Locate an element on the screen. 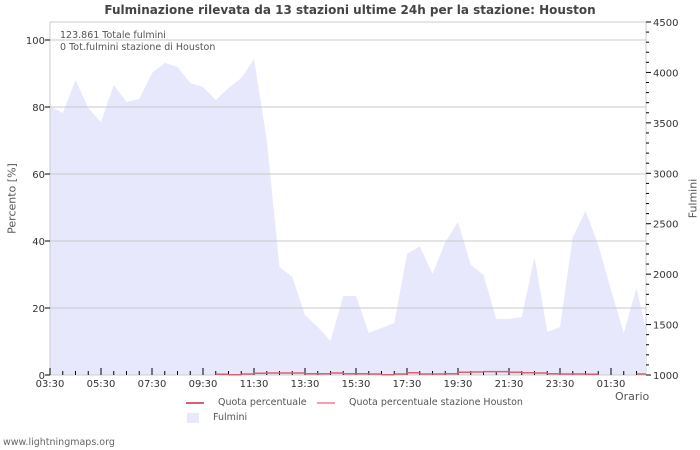  total-strikes-annotation: 123.861 Totale fulmini is located at coordinates (113, 35).